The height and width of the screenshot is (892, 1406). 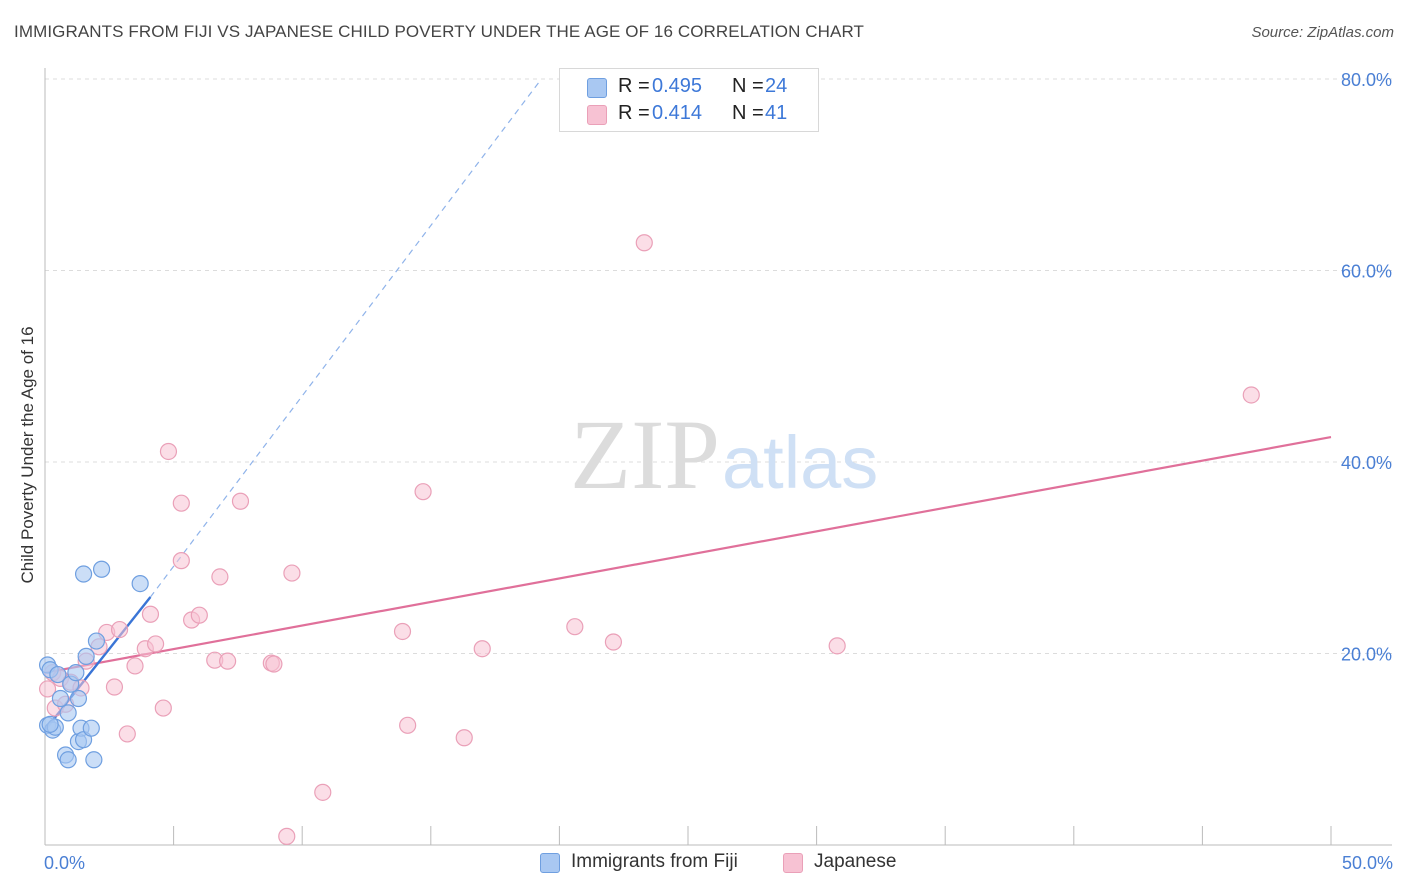 What do you see at coordinates (776, 113) in the screenshot?
I see `n-value: 41` at bounding box center [776, 113].